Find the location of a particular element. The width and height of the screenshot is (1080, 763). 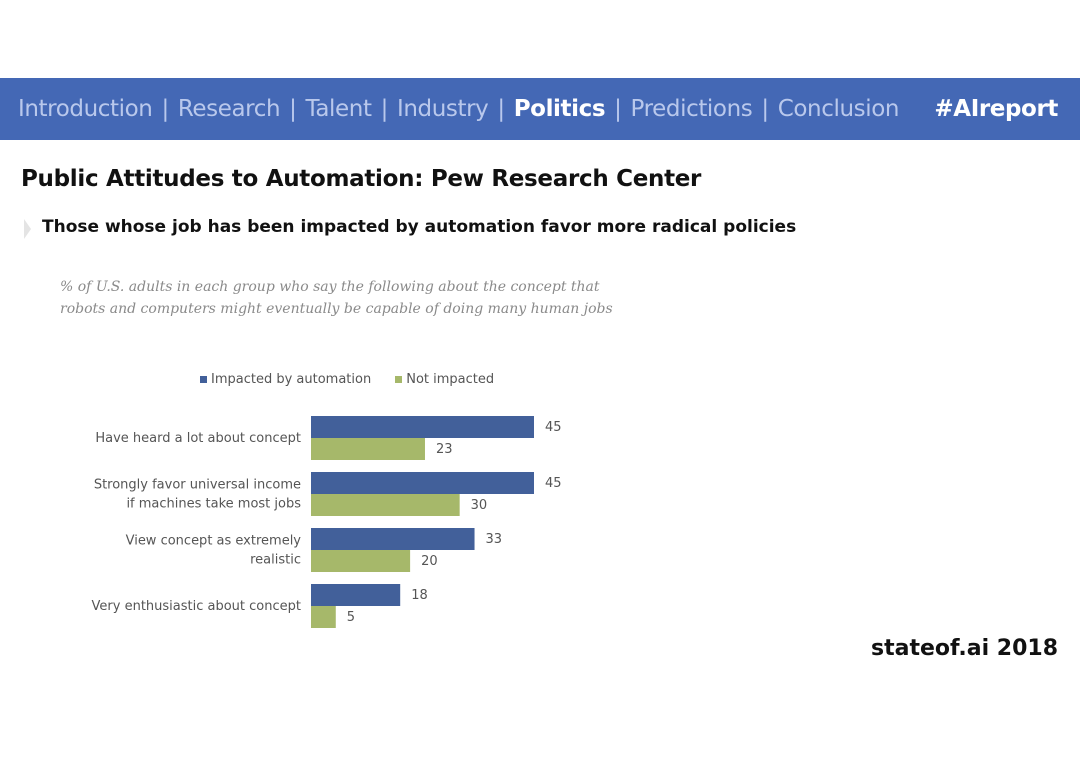

data-label: 20 is located at coordinates (429, 561).